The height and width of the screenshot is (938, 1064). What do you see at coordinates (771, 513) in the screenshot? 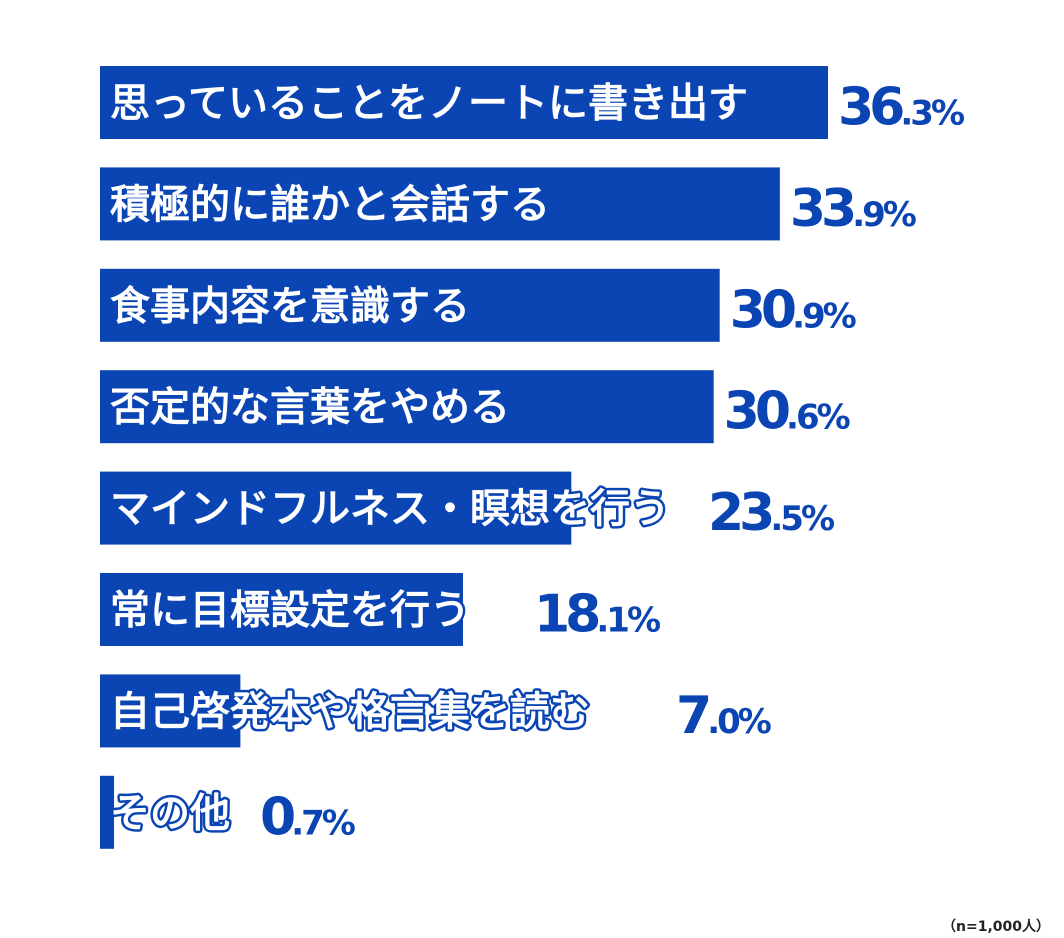
I see `value-label-5: 23.5%` at bounding box center [771, 513].